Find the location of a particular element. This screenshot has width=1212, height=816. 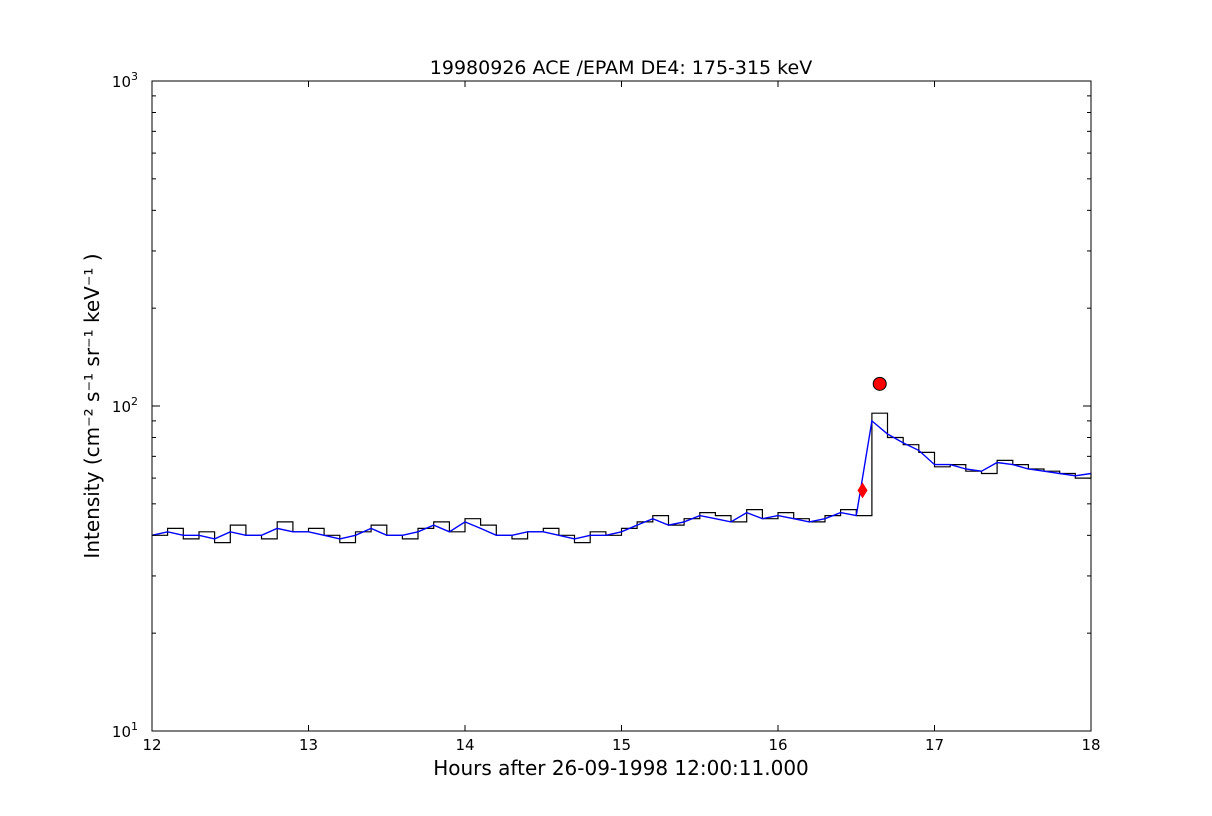

x-tick-label: 12 is located at coordinates (151, 745).